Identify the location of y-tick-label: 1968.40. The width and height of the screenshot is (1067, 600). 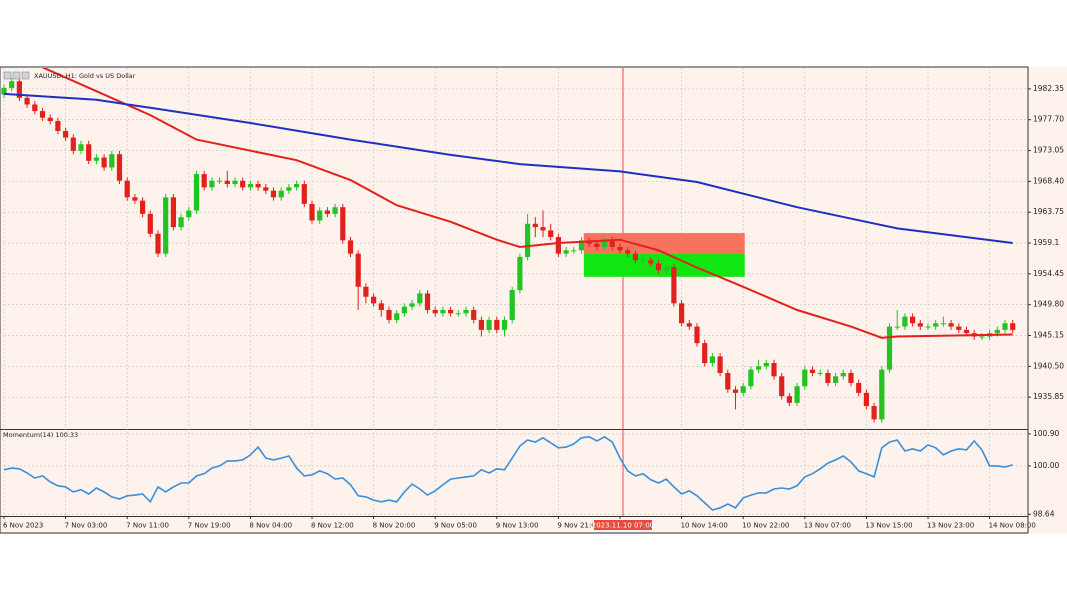
(1048, 180).